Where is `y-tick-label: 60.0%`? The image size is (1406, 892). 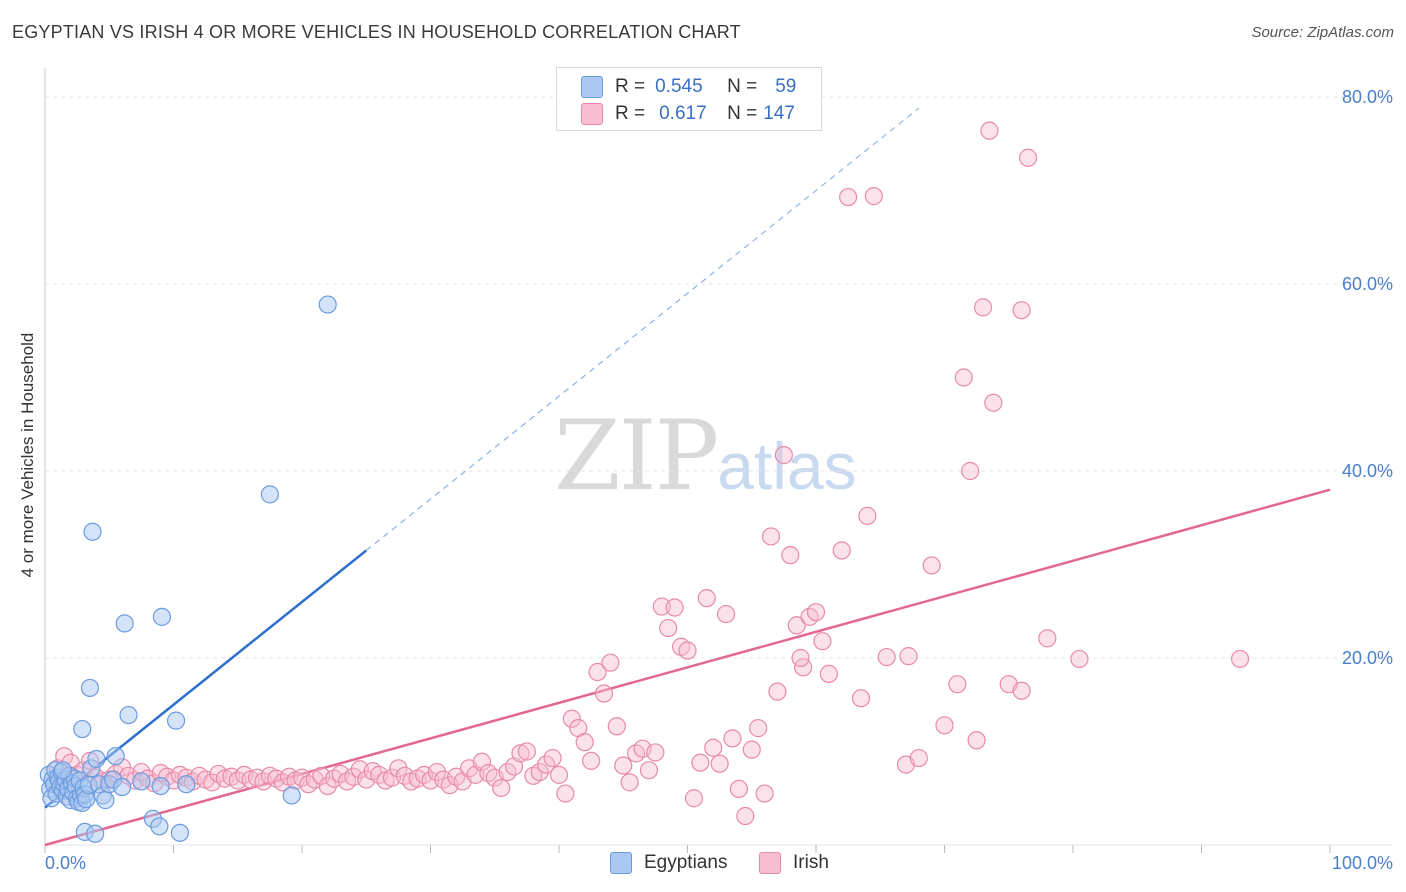 y-tick-label: 60.0% is located at coordinates (1367, 284).